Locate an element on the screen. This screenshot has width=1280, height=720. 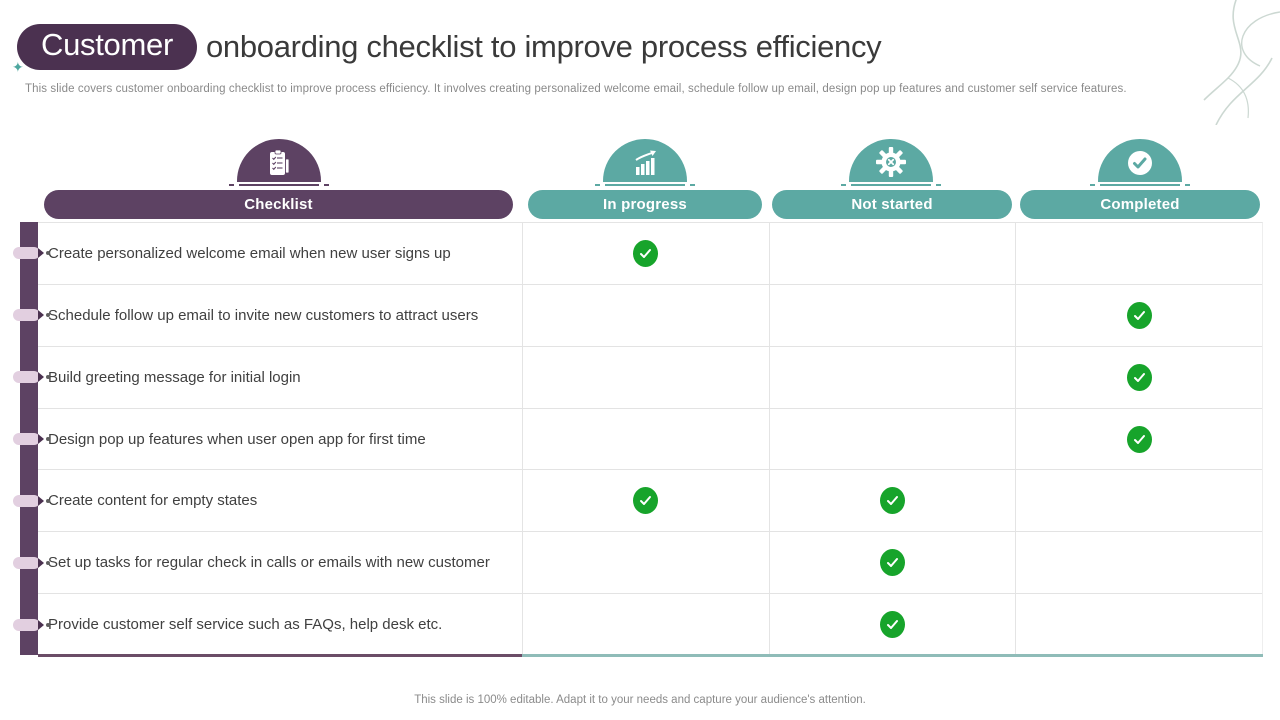
column-header-not-started: Not started is located at coordinates (892, 204).